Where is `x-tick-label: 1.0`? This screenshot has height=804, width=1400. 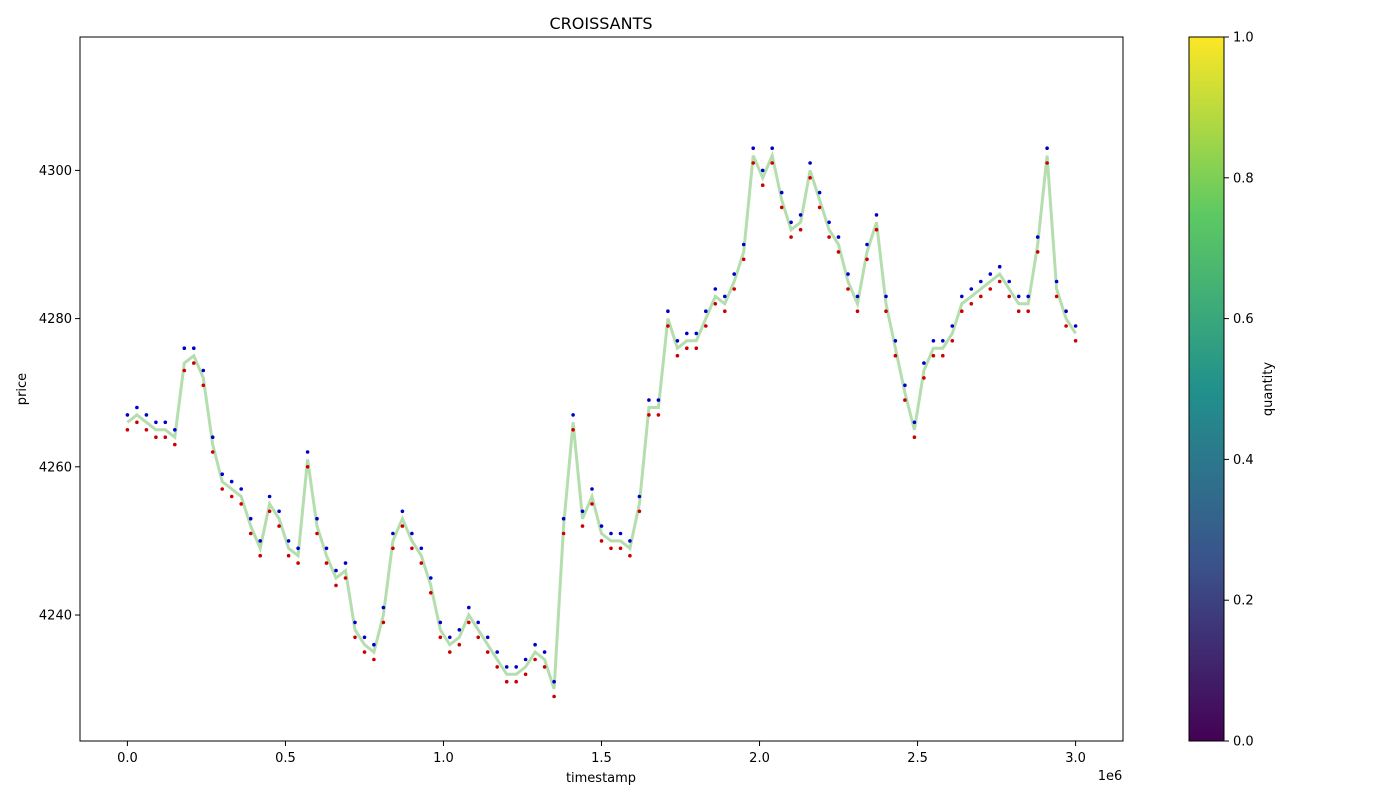 x-tick-label: 1.0 is located at coordinates (443, 758).